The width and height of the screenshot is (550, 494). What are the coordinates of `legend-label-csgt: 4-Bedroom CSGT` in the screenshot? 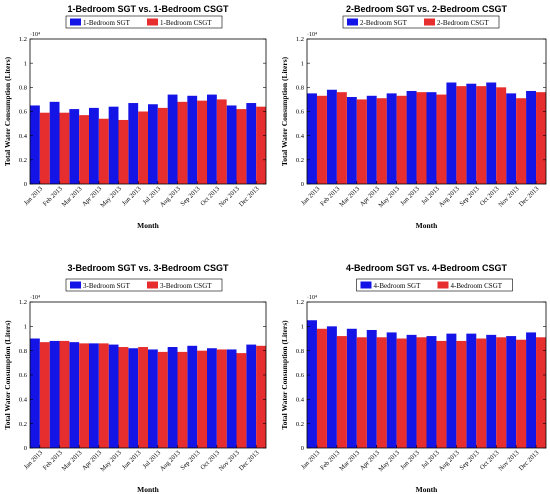 It's located at (477, 286).